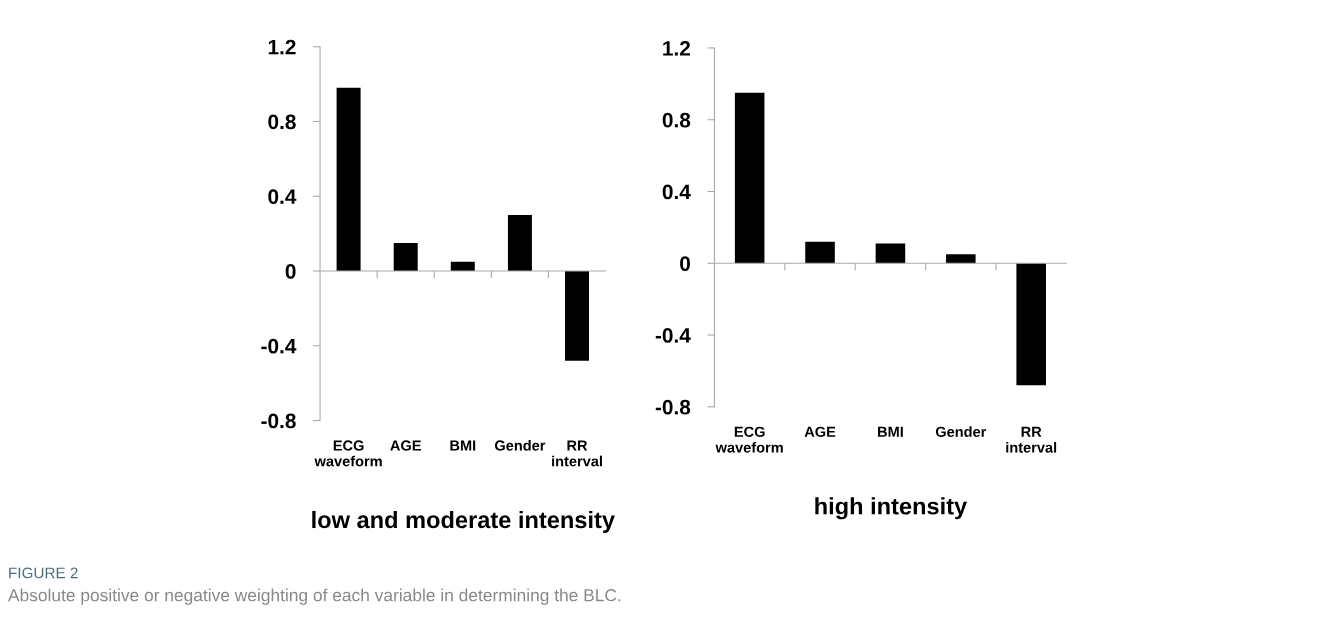  Describe the element at coordinates (463, 521) in the screenshot. I see `x-axis-title: low and moderate intensity` at that location.